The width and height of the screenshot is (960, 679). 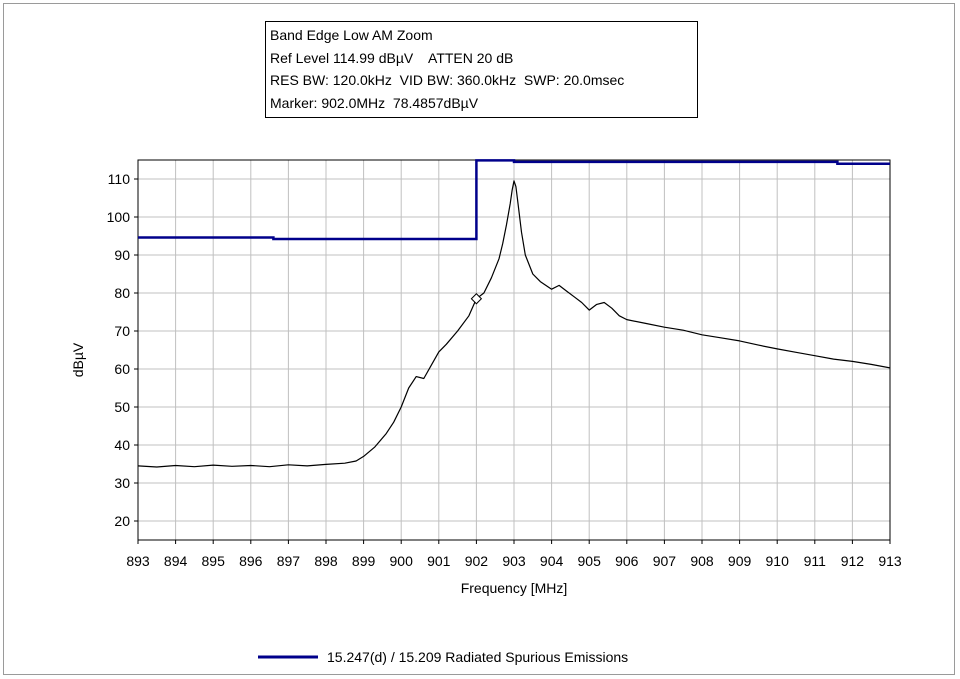 What do you see at coordinates (122, 407) in the screenshot?
I see `y-tick-label: 50` at bounding box center [122, 407].